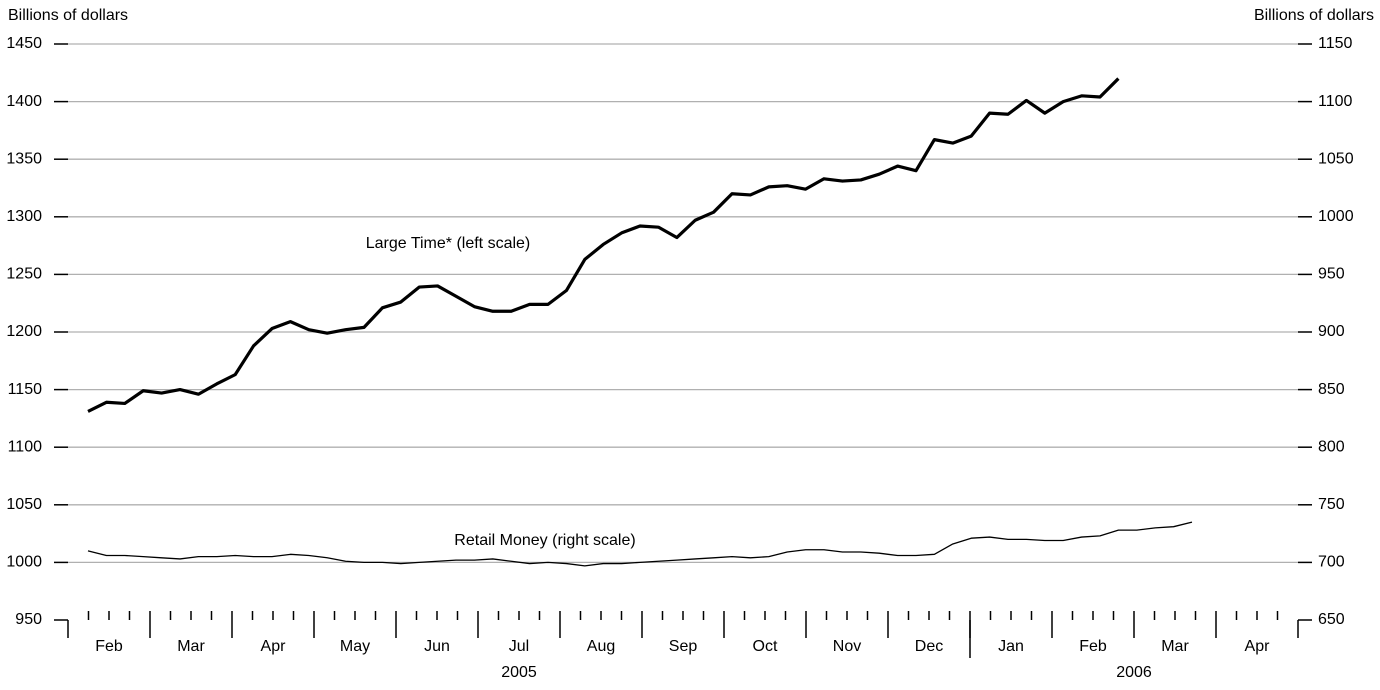 This screenshot has width=1380, height=690. I want to click on x-tick-label: Nov, so click(847, 646).